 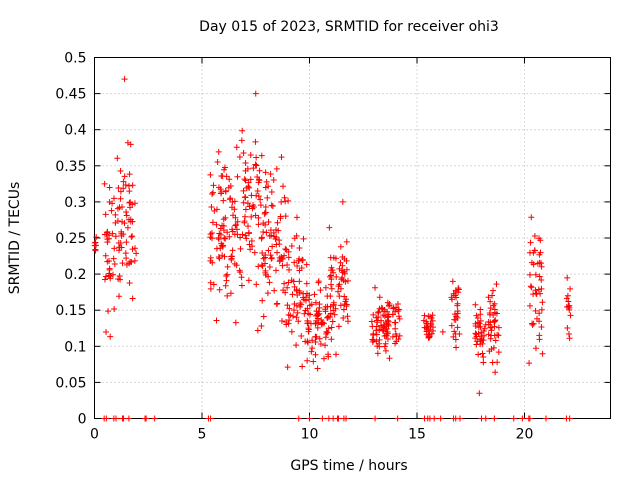 I want to click on y-tick-label: 0.35, so click(x=70, y=167).